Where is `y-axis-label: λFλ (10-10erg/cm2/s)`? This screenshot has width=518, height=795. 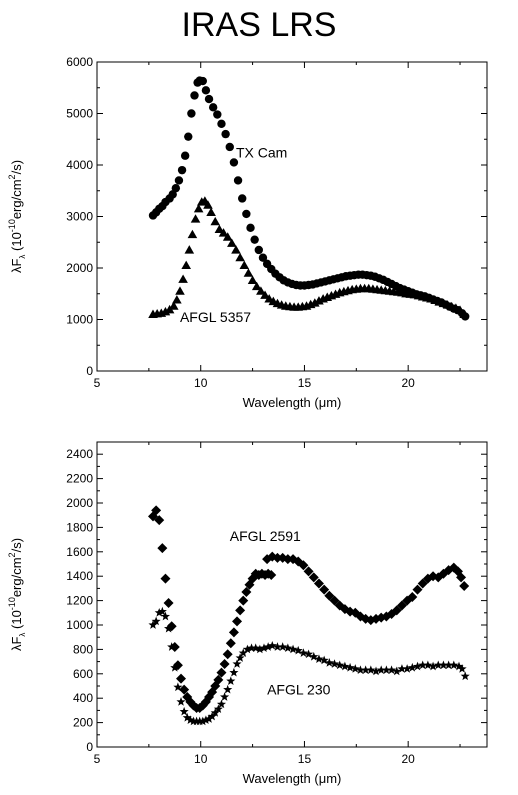
y-axis-label: λFλ (10-10erg/cm2/s) is located at coordinates (17, 216).